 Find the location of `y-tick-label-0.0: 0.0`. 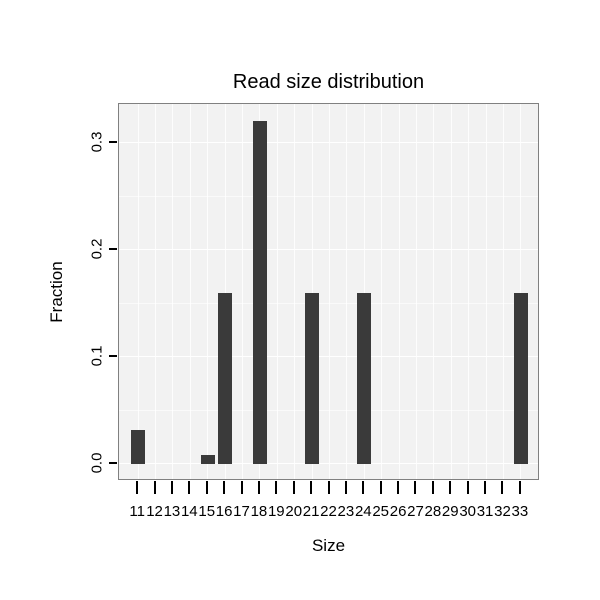

y-tick-label-0.0: 0.0 is located at coordinates (97, 463).